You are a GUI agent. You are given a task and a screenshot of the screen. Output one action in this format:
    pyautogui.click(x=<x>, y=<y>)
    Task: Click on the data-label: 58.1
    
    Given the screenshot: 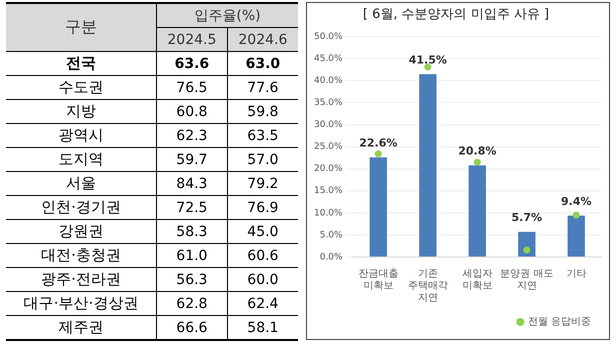 What is the action you would take?
    pyautogui.click(x=262, y=328)
    